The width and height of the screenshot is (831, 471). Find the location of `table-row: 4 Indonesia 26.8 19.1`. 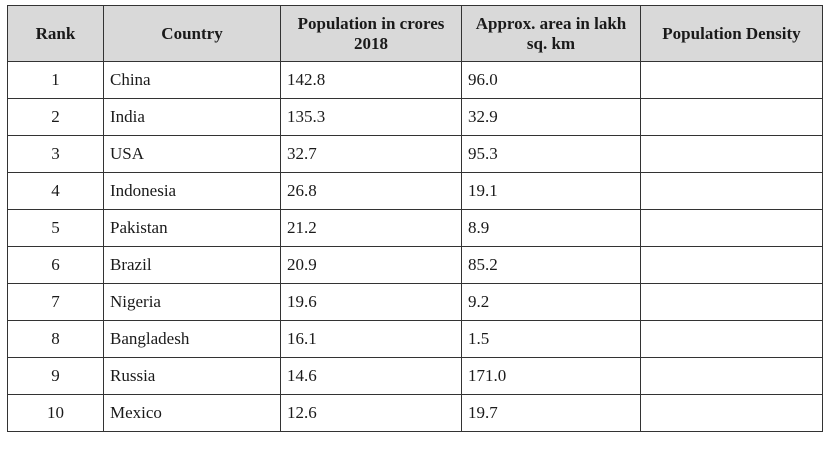

table-row: 4 Indonesia 26.8 19.1 is located at coordinates (415, 191).